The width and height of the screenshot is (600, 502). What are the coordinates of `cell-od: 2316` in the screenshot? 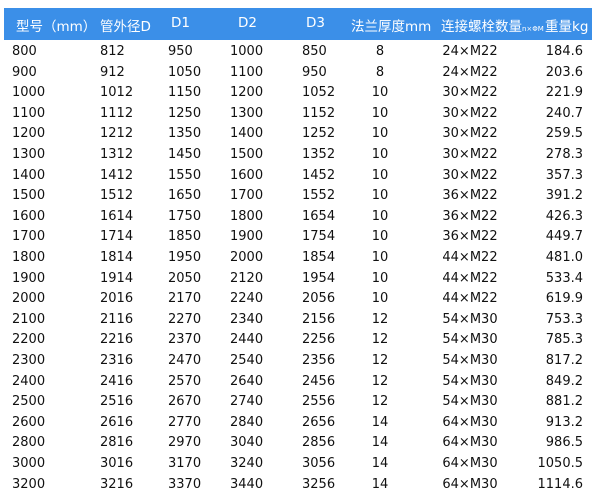 It's located at (117, 360).